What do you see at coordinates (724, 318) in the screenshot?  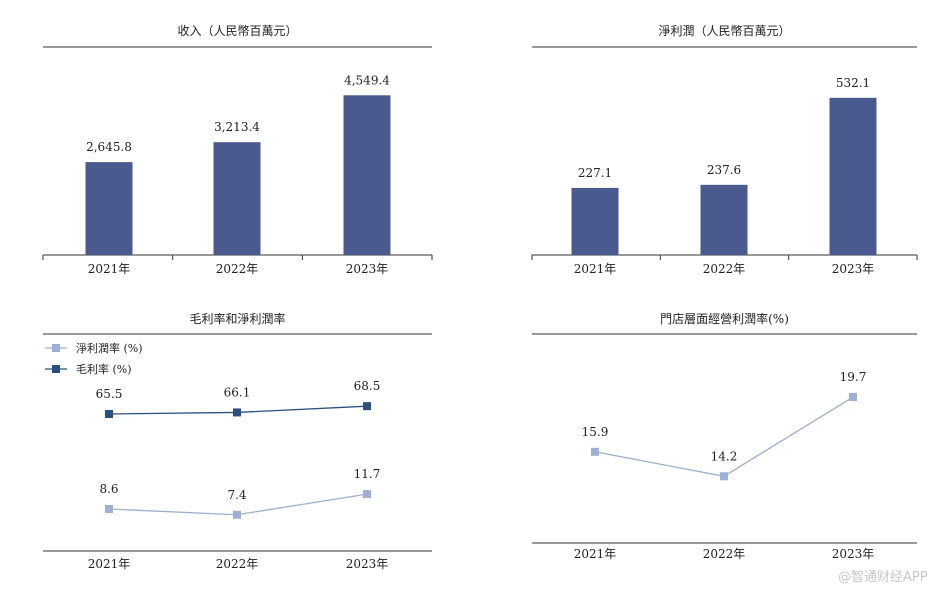 I see `store-margin-title: 門店層面經營利潤率(%)` at bounding box center [724, 318].